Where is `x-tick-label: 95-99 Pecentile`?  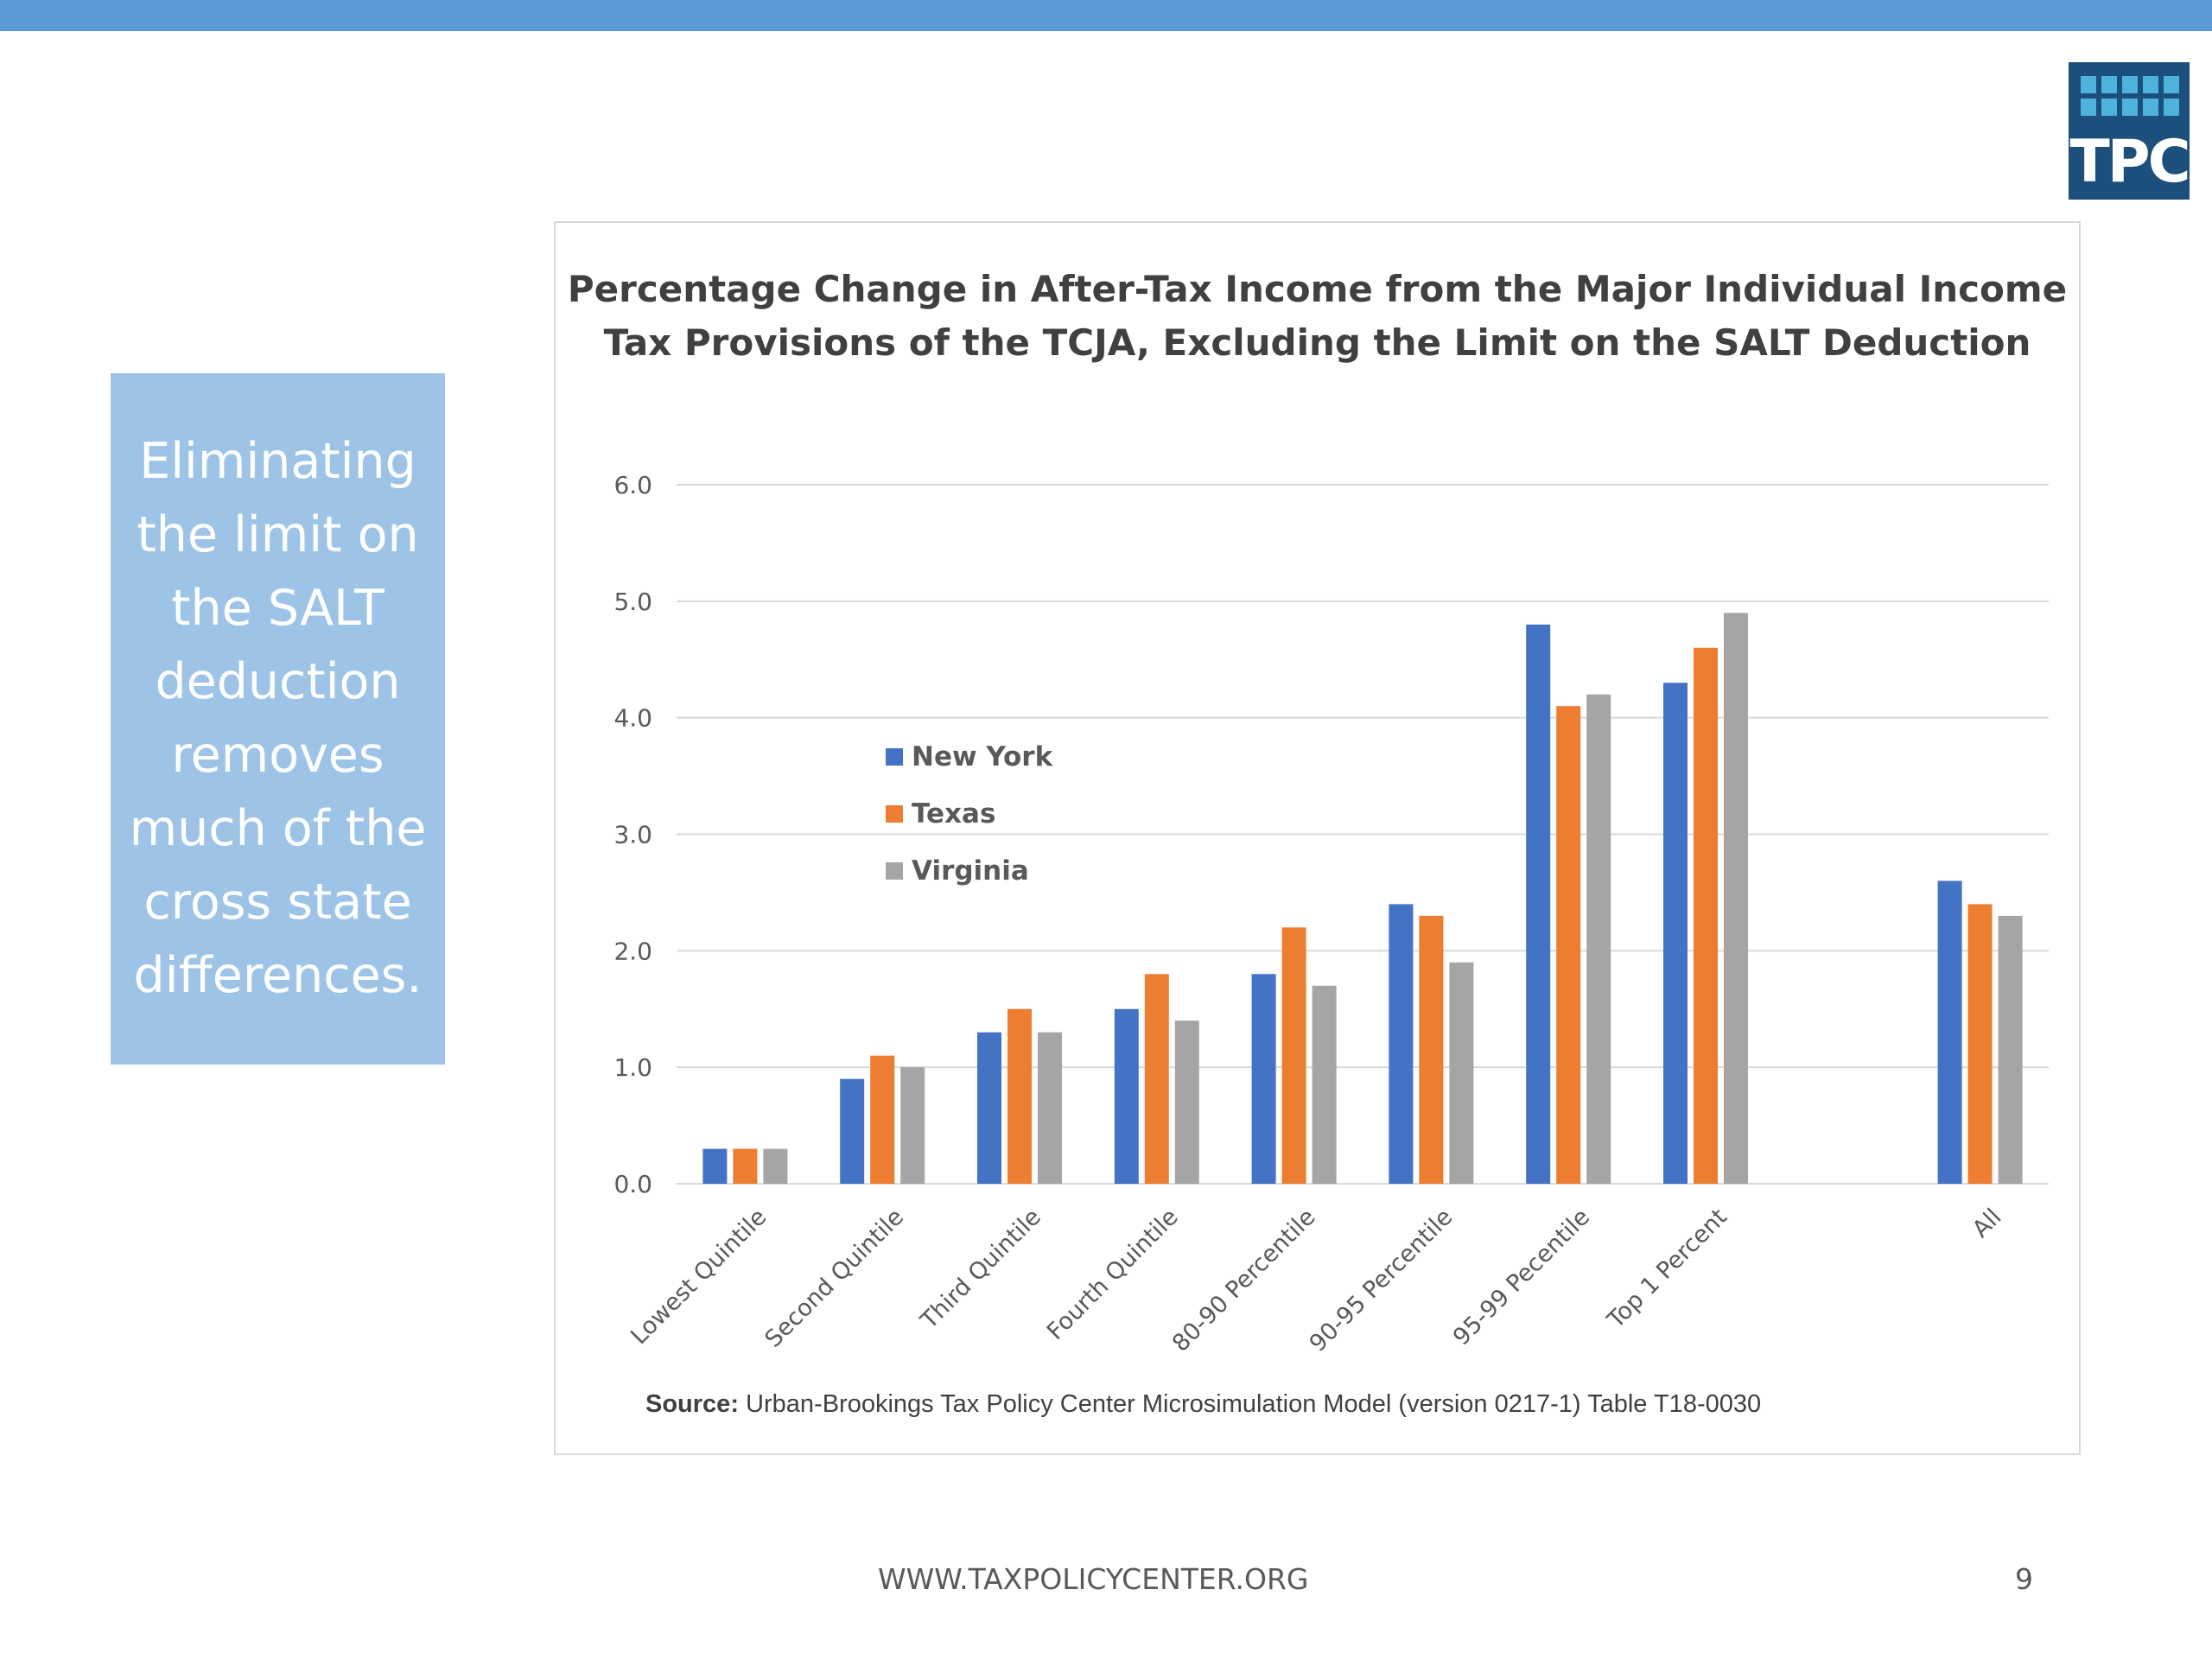 x-tick-label: 95-99 Pecentile is located at coordinates (1521, 1277).